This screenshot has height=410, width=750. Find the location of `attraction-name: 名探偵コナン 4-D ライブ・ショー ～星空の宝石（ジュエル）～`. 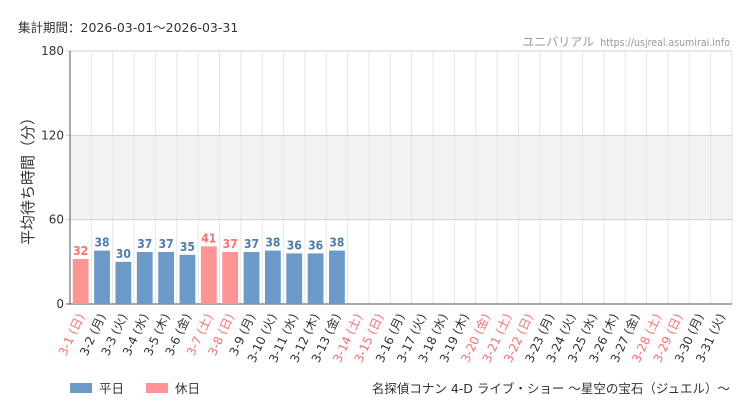

attraction-name: 名探偵コナン 4-D ライブ・ショー ～星空の宝石（ジュエル）～ is located at coordinates (550, 388).